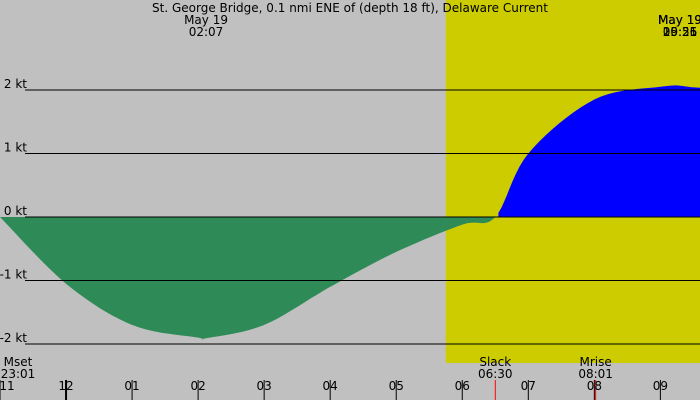  Describe the element at coordinates (18, 374) in the screenshot. I see `event-time: 23:01` at that location.